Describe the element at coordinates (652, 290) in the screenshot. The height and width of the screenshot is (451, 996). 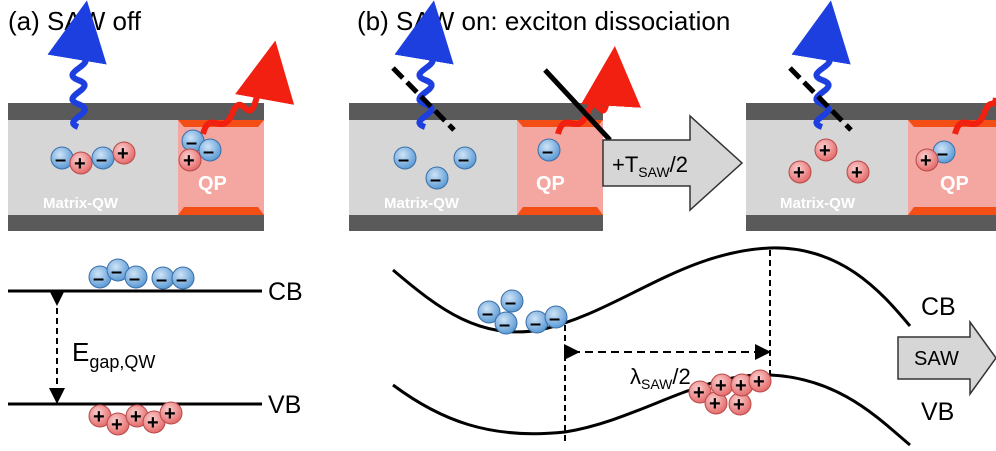
I see `cb-curve` at that location.